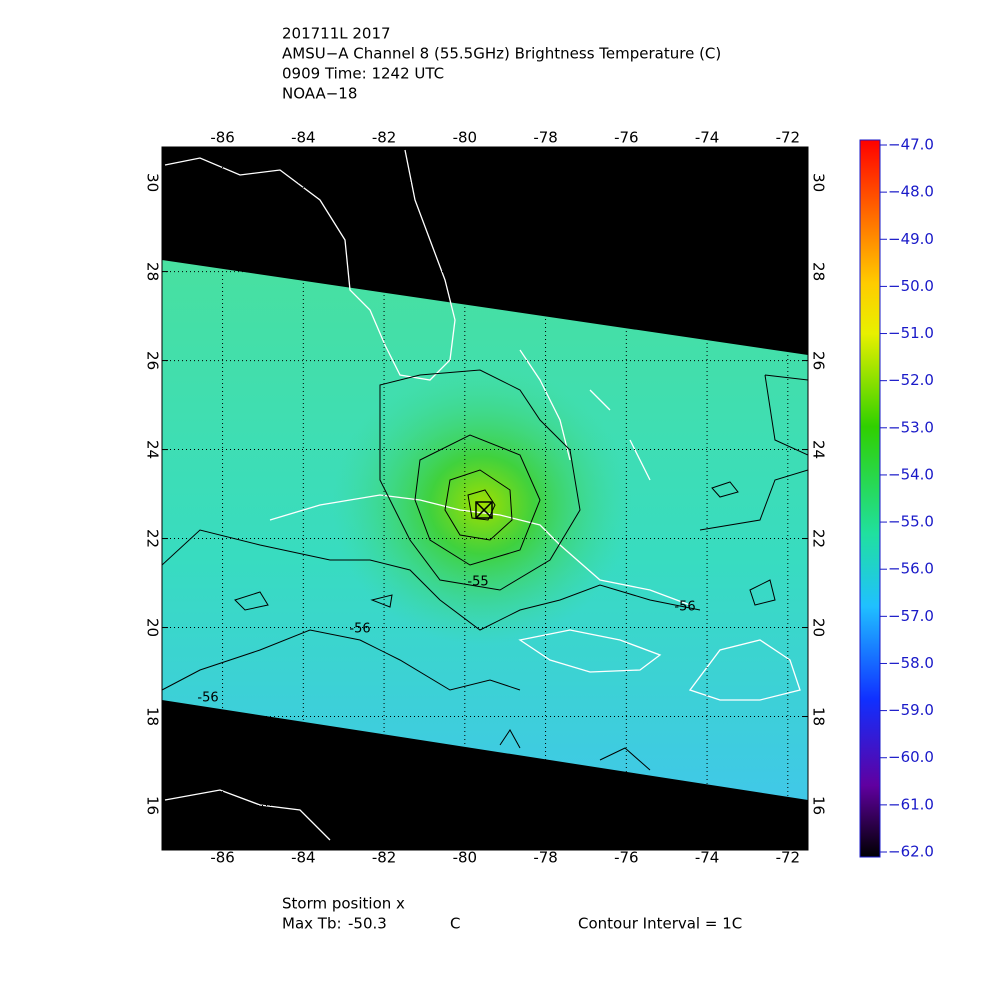 This screenshot has width=1000, height=1000. Describe the element at coordinates (911, 522) in the screenshot. I see `colorbar-tick-label: −55.0` at that location.